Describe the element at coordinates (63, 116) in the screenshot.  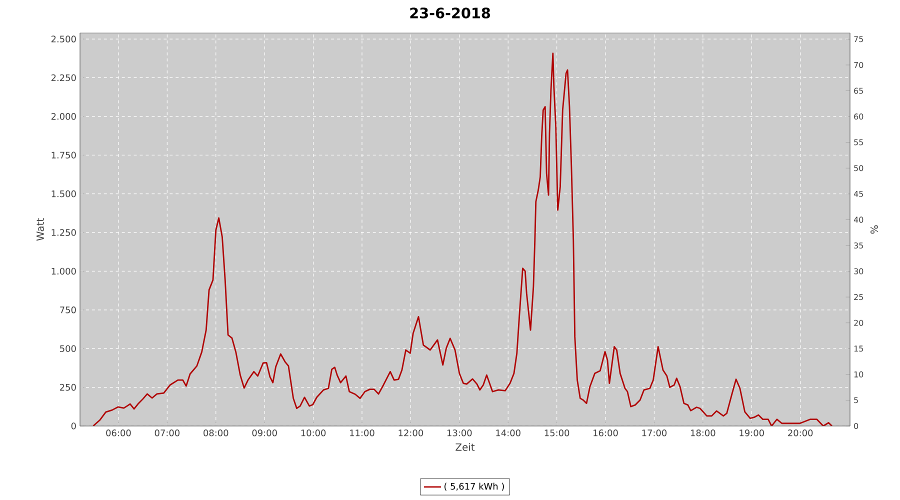
I see `y-tick-label: 2.000` at that location.